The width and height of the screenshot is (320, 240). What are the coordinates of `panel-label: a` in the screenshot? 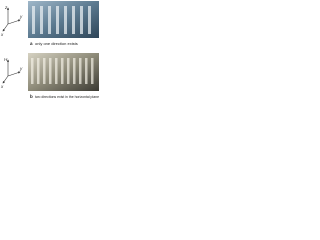 It's located at (31, 43).